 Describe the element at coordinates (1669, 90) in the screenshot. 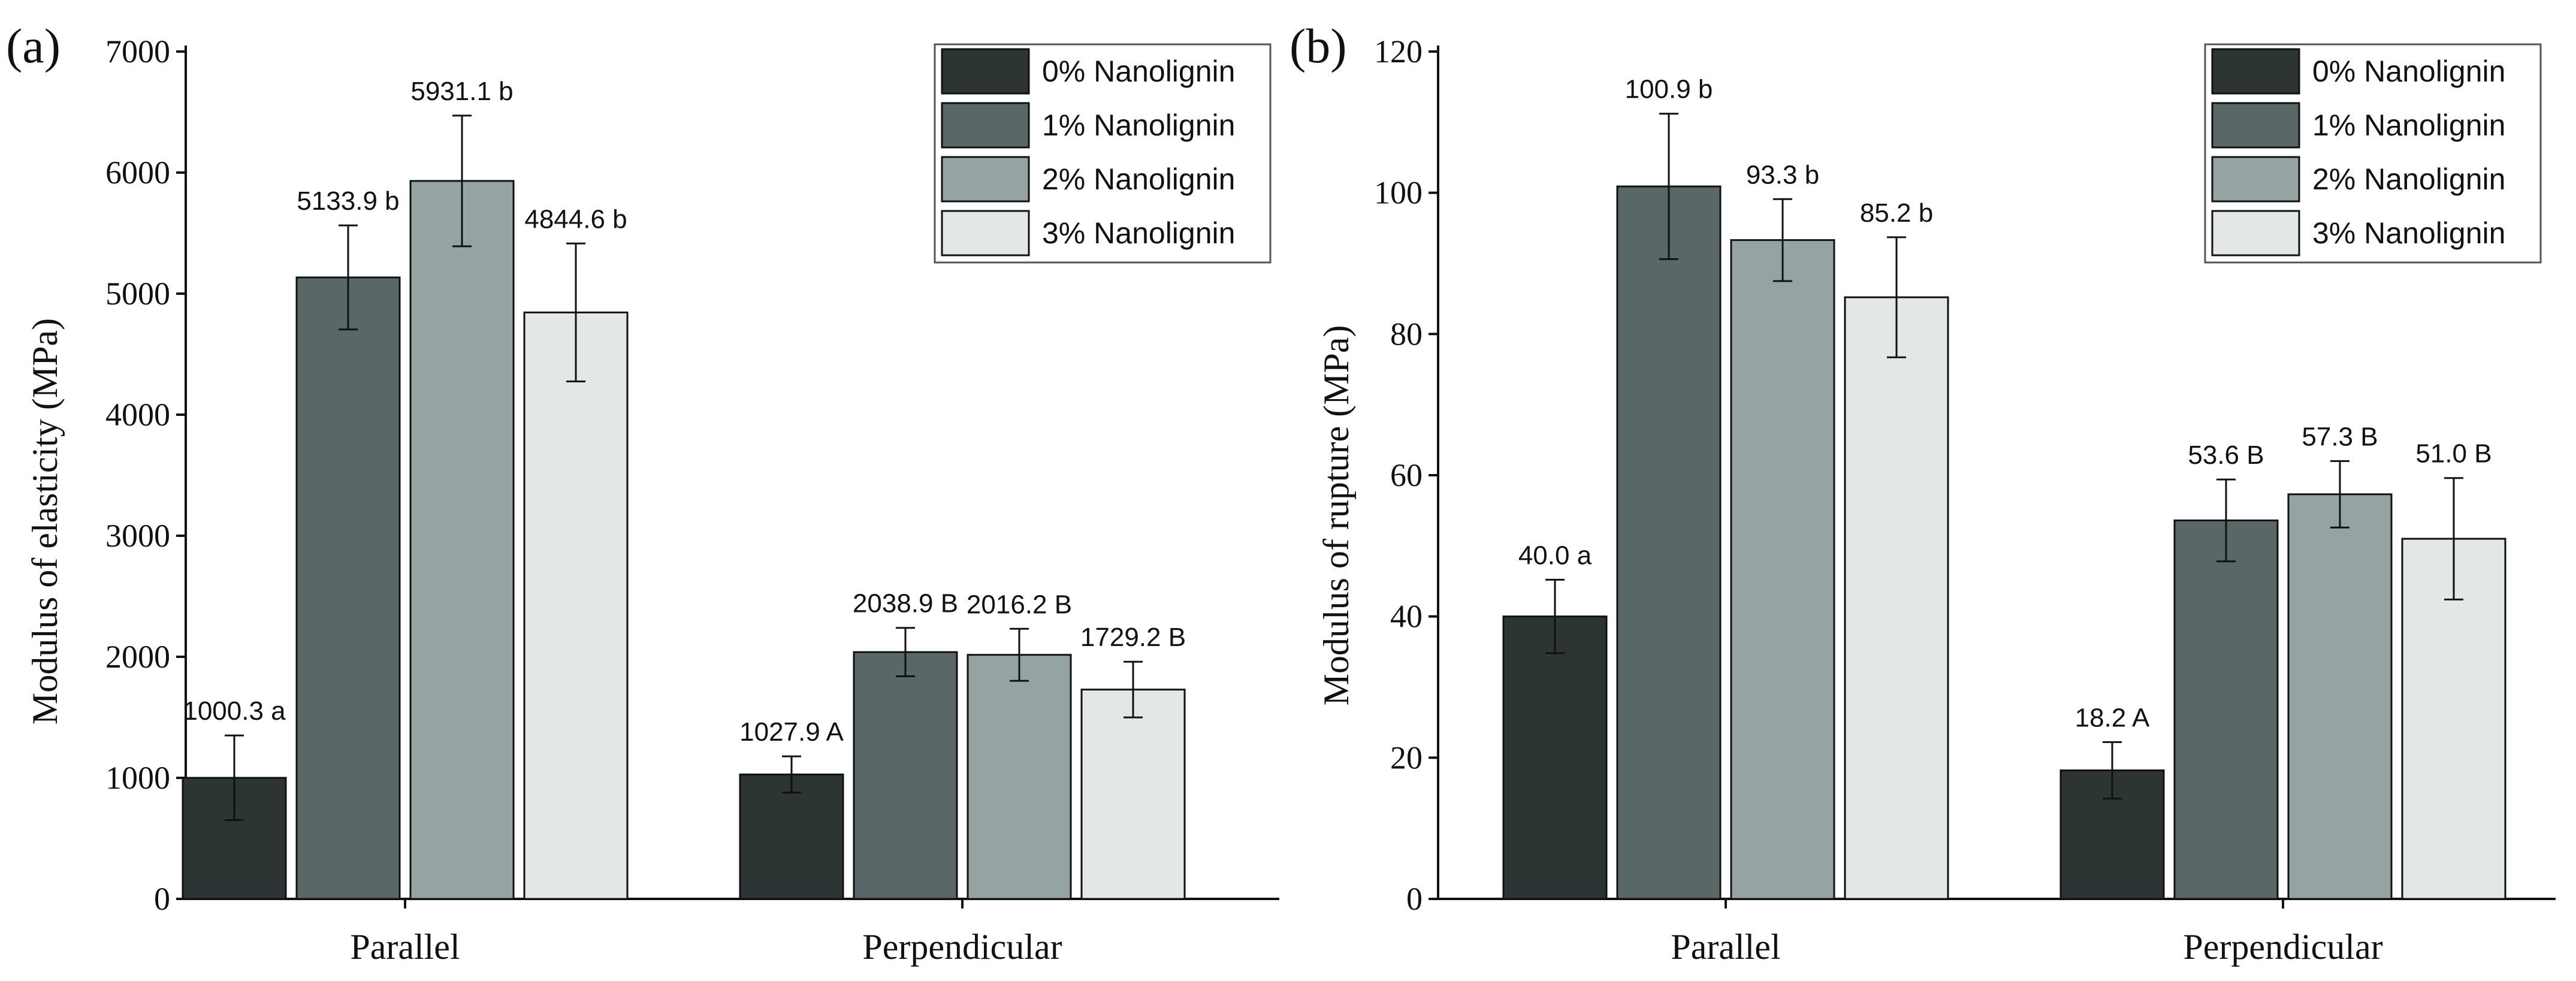

I see `panel-b-data-label: 100.9 b` at that location.